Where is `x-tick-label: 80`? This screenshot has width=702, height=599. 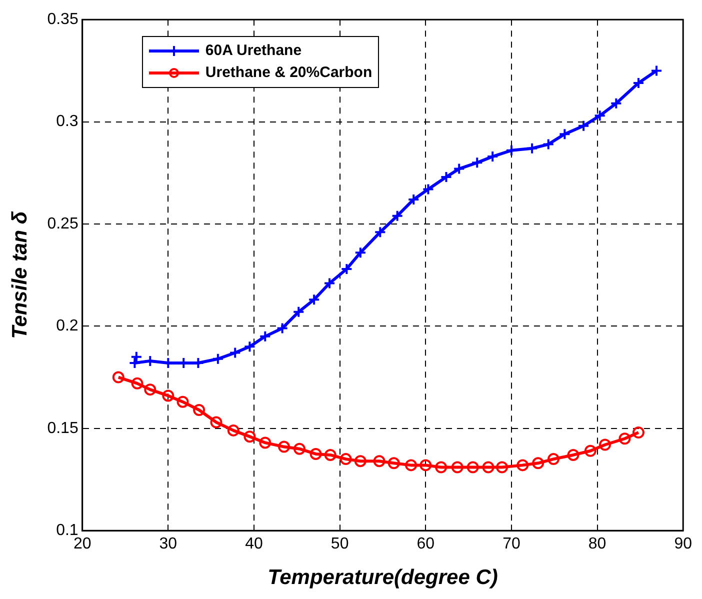
x-tick-label: 80 is located at coordinates (597, 544).